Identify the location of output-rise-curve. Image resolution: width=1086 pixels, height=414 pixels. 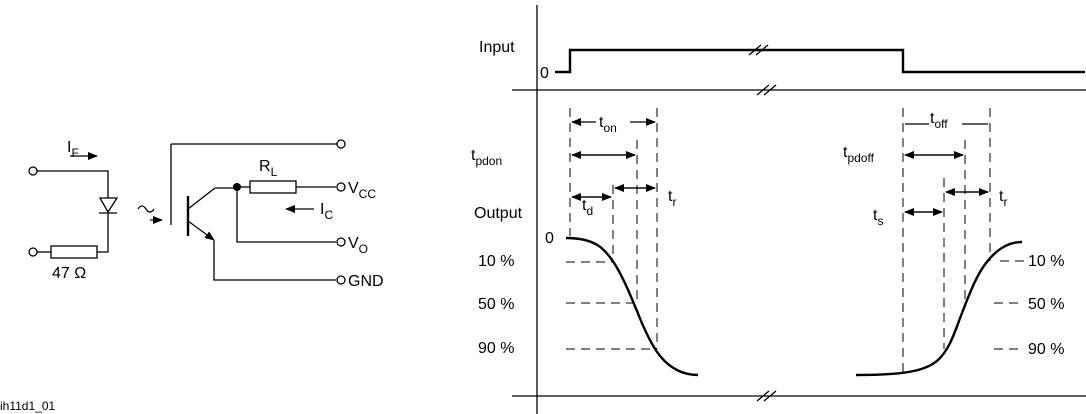
(939, 308).